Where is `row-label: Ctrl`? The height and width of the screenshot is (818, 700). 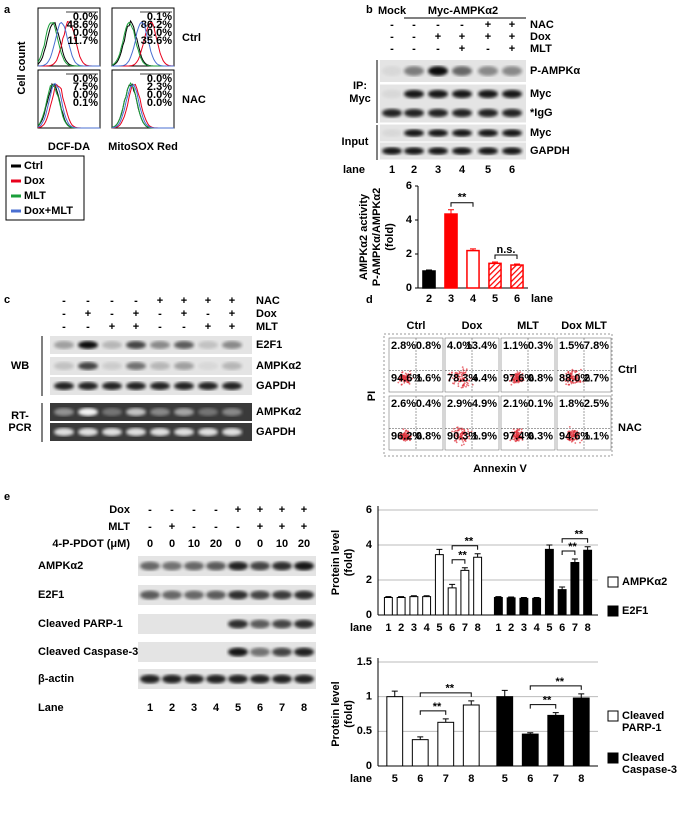
row-label: Ctrl is located at coordinates (191, 38).